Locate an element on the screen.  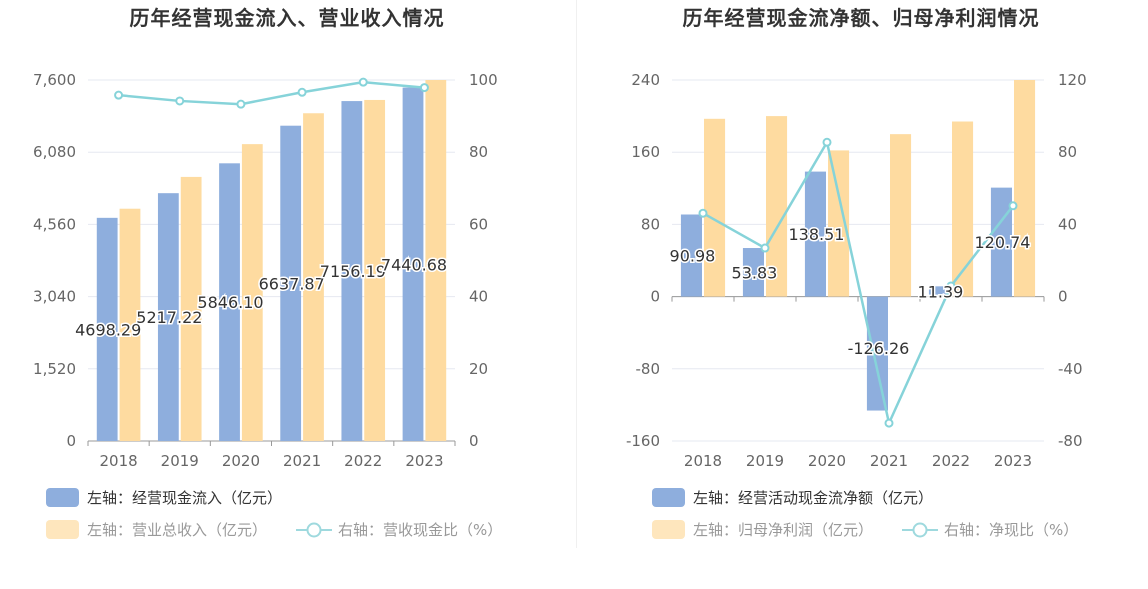
y-right-tick-label: -40 is located at coordinates (1070, 369).